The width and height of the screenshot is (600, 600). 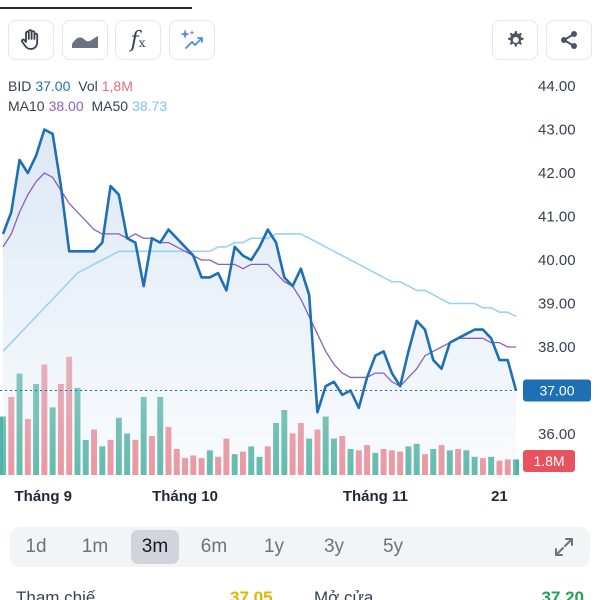 What do you see at coordinates (89, 106) in the screenshot?
I see `ma-legend: MA10 38.00 MA50 38.73` at bounding box center [89, 106].